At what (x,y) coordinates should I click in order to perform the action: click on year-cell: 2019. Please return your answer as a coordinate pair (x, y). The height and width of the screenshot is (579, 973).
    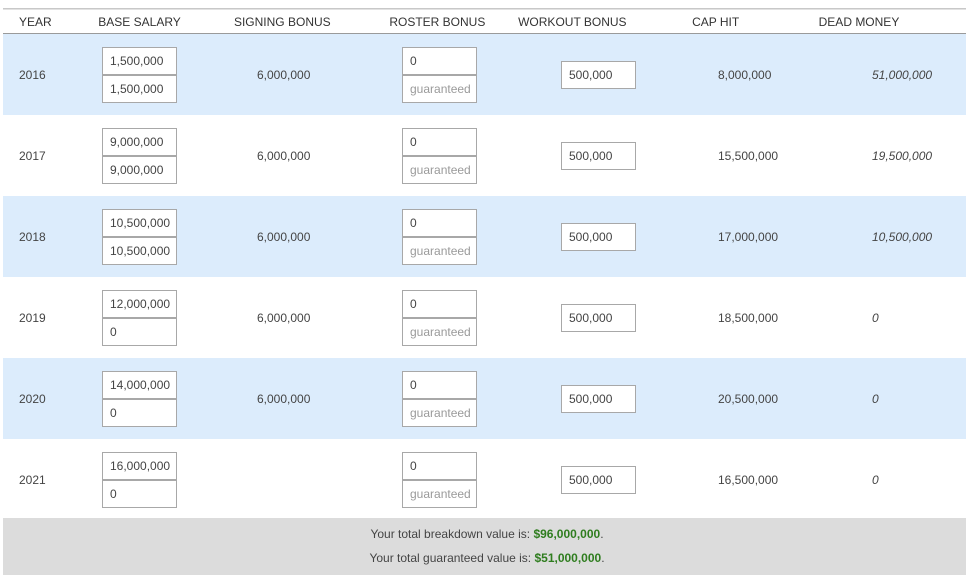
    Looking at the image, I should click on (32, 317).